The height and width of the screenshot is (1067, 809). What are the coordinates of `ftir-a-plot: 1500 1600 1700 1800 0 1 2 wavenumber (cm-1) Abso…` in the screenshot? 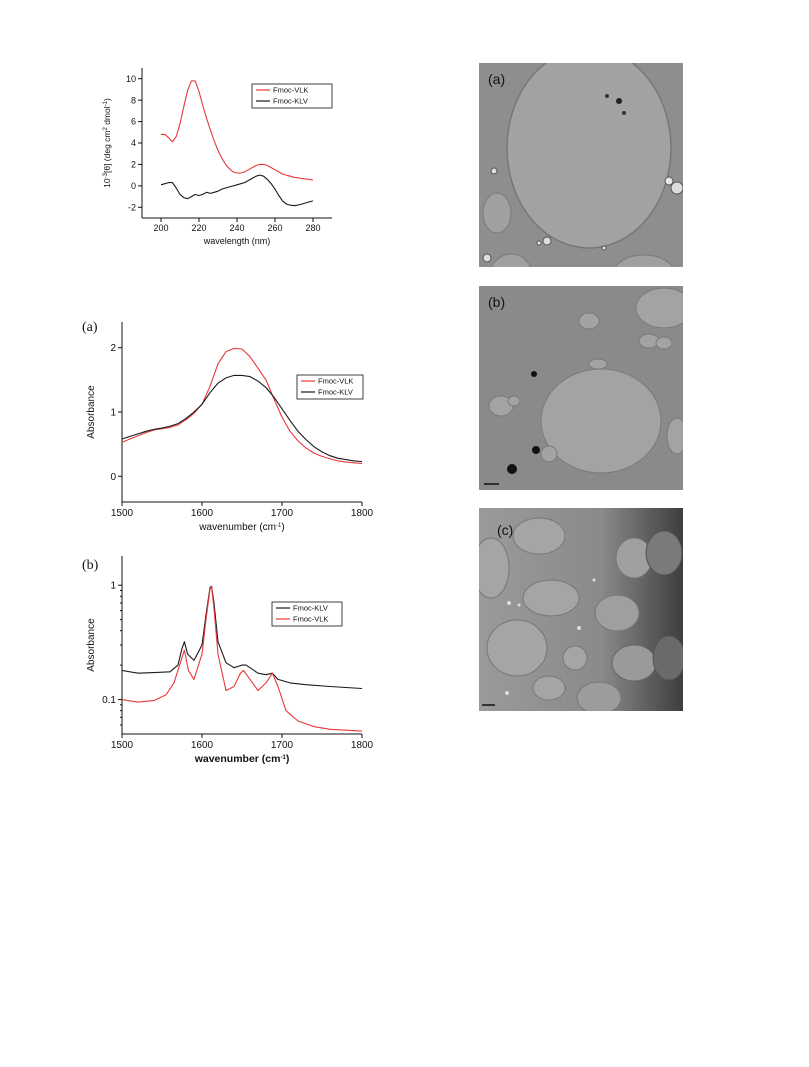 It's located at (230, 427).